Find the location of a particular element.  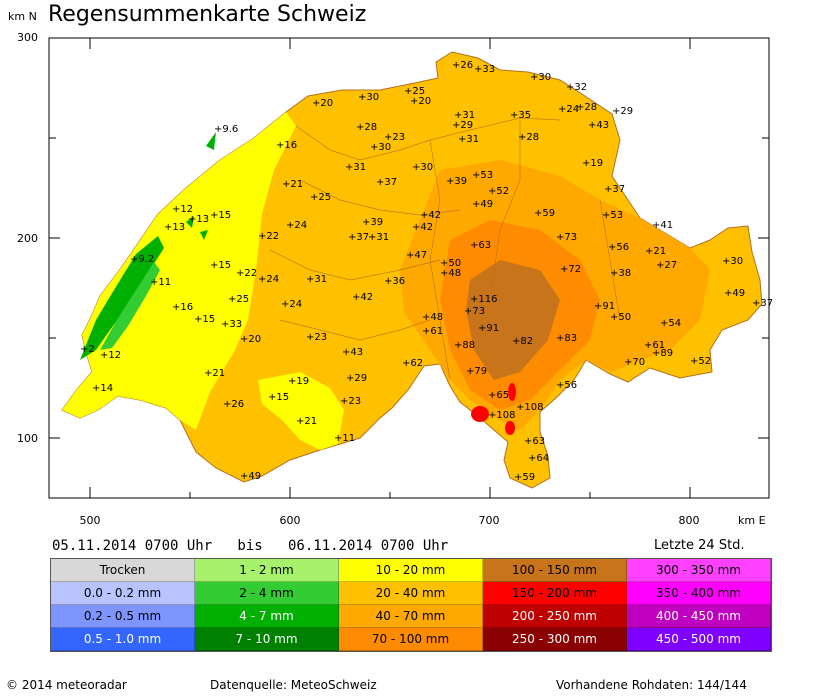

x-tick: 600 is located at coordinates (290, 520).